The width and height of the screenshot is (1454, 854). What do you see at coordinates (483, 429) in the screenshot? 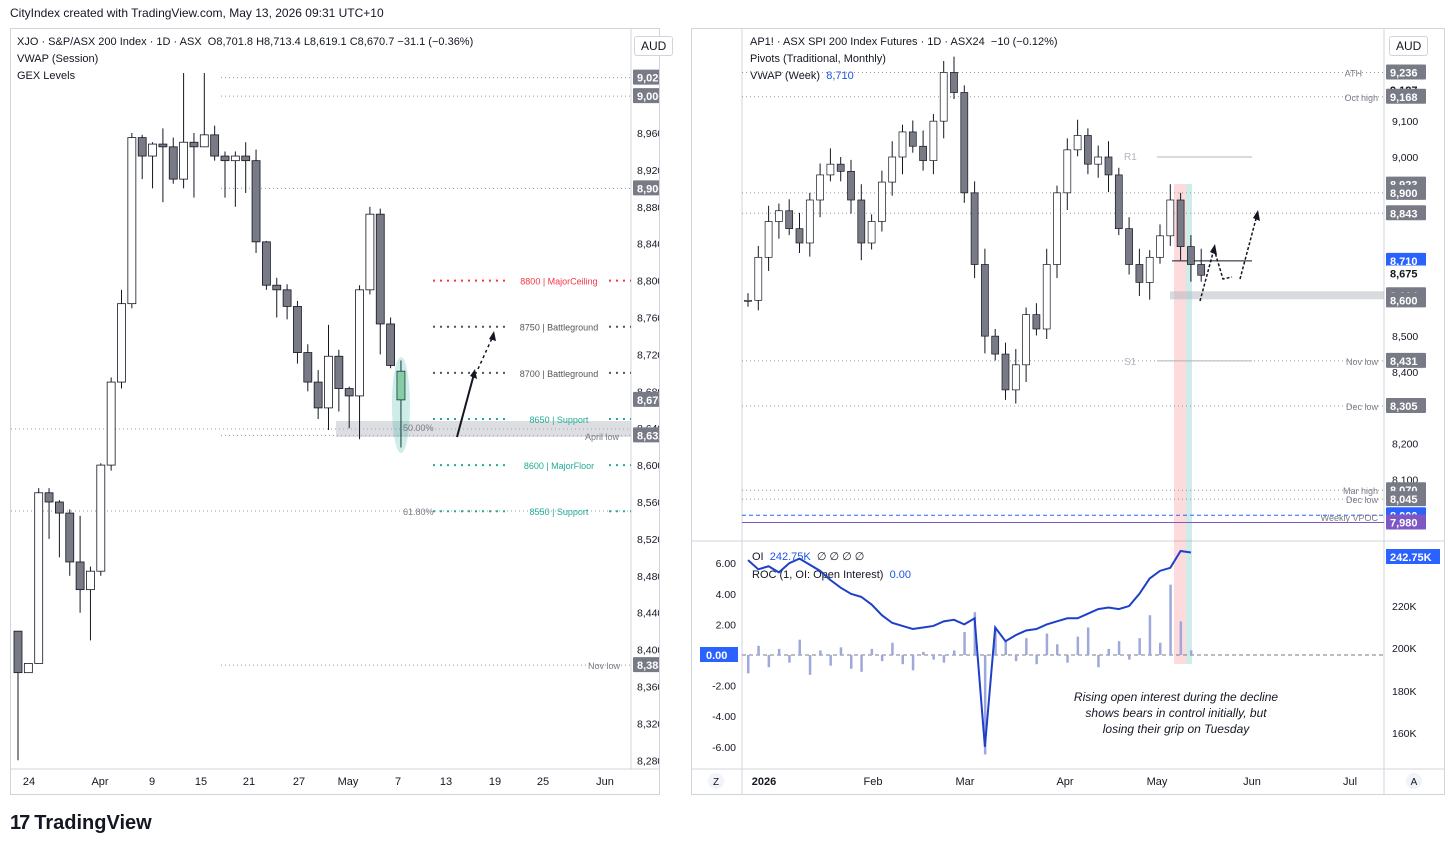
I see `april-low-zone` at bounding box center [483, 429].